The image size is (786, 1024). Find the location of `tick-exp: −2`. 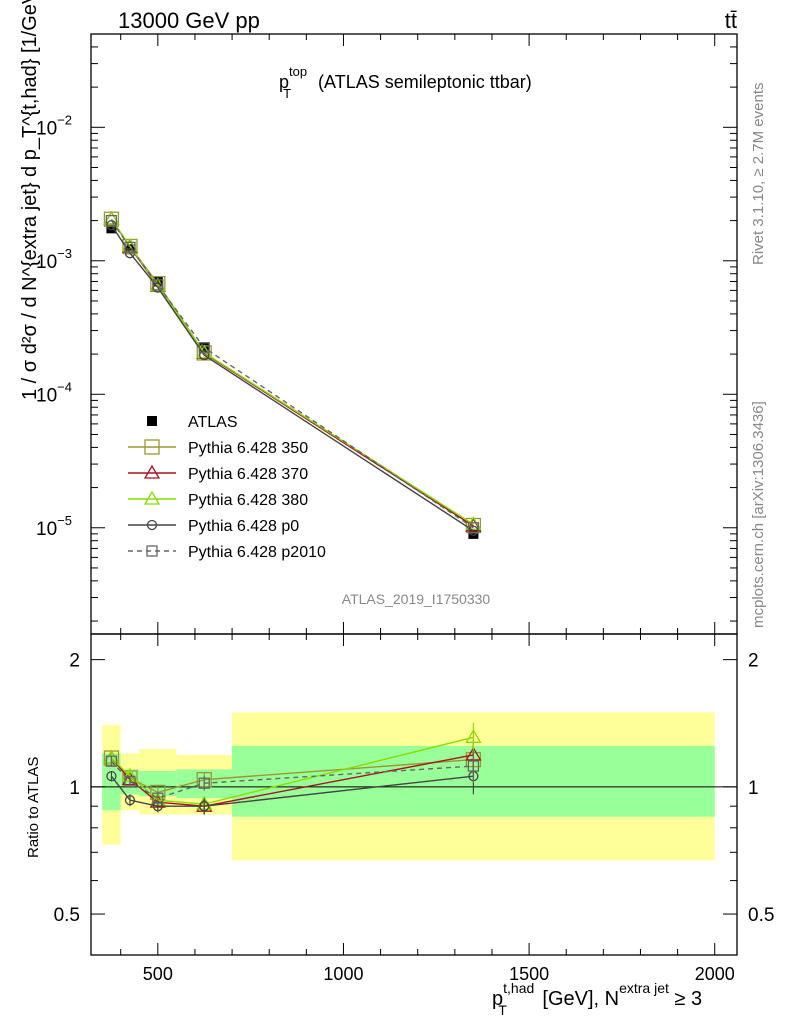

tick-exp: −2 is located at coordinates (64, 119).